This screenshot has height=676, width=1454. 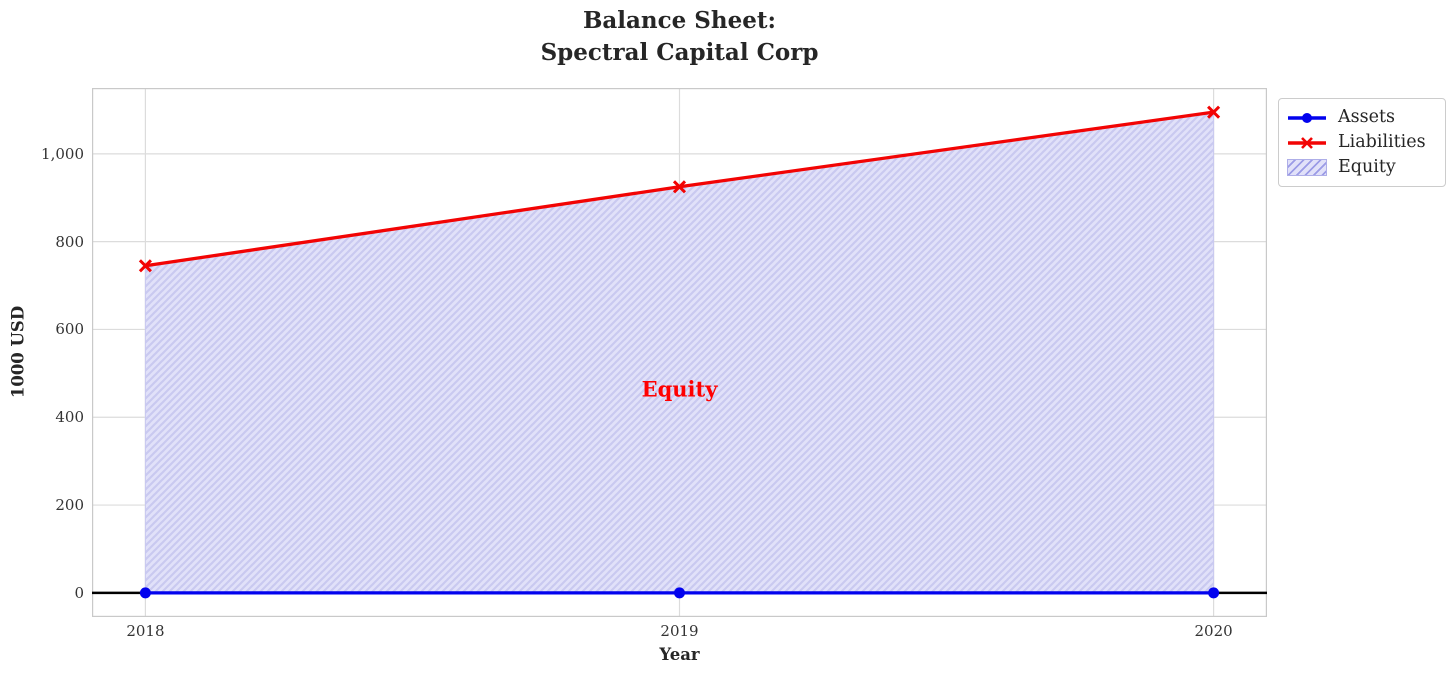 I want to click on y-tick-label: 1,000, so click(x=62, y=153).